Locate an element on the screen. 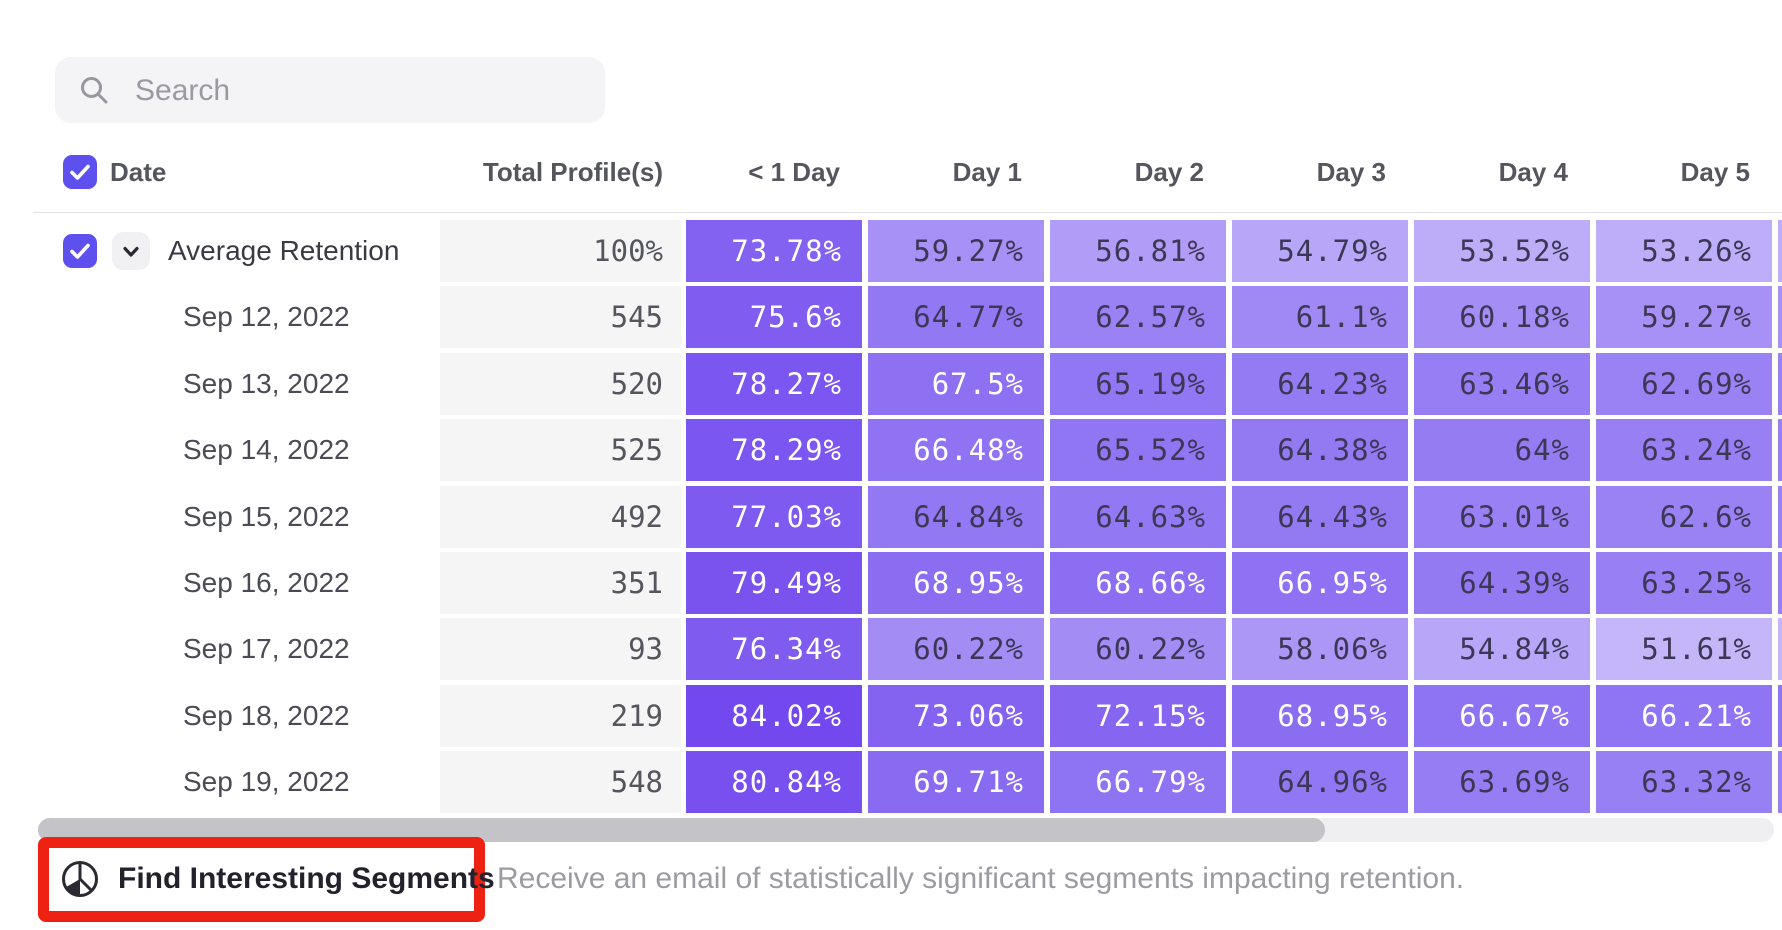 The width and height of the screenshot is (1782, 930). row-label: Sep 15, 2022 is located at coordinates (266, 516).